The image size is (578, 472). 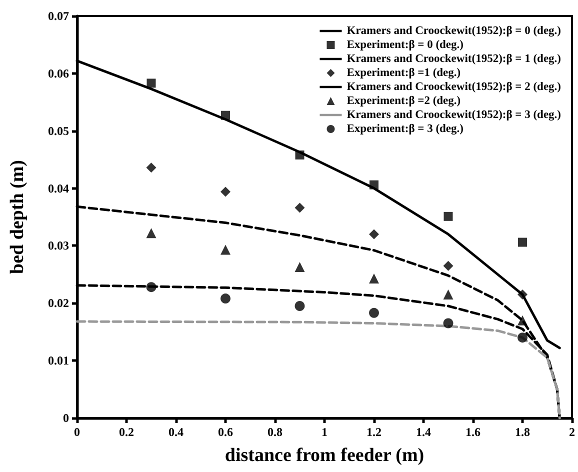 What do you see at coordinates (454, 115) in the screenshot?
I see `legend-label: Kramers and Croockewit(1952):β = 3 (deg.)` at bounding box center [454, 115].